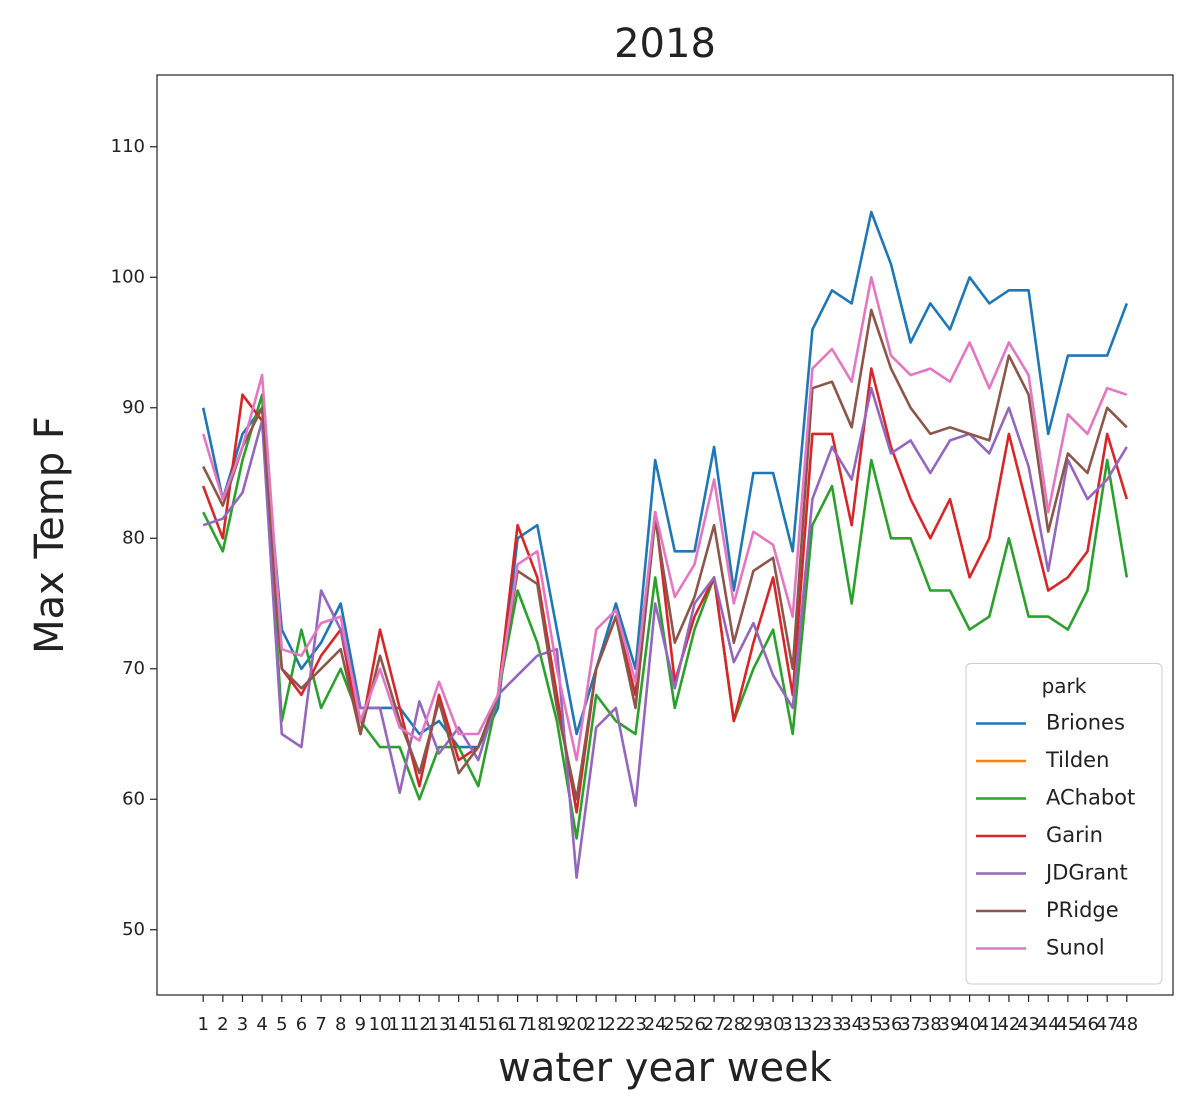  Describe the element at coordinates (133, 668) in the screenshot. I see `y-tick-label: 70` at that location.